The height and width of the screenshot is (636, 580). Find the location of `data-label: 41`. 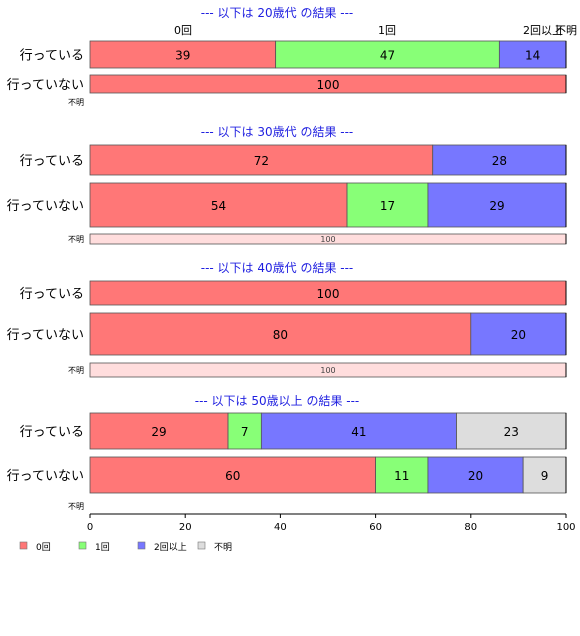

data-label: 41 is located at coordinates (358, 432).